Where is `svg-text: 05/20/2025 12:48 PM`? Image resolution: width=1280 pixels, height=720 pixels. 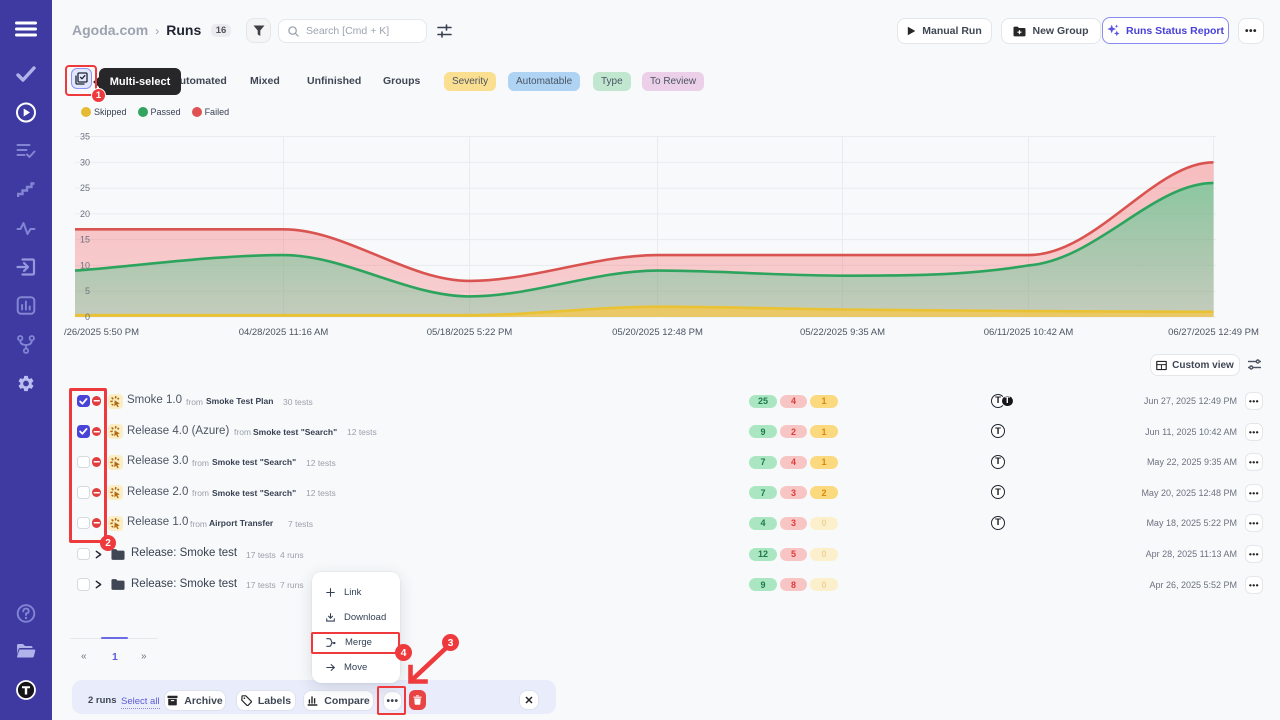
svg-text: 05/20/2025 12:48 PM is located at coordinates (657, 332).